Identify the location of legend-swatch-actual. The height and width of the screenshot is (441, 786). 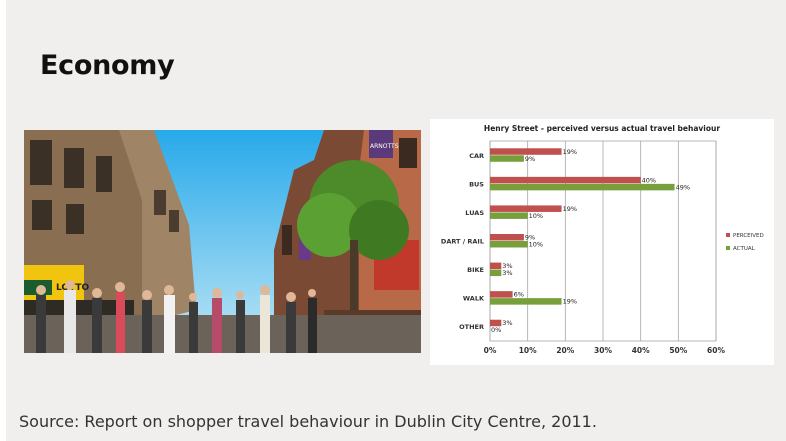
(728, 248).